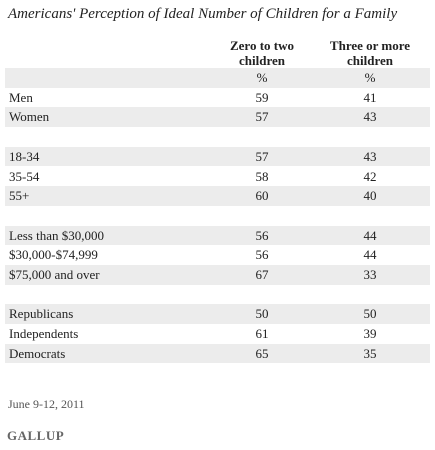  What do you see at coordinates (262, 97) in the screenshot?
I see `cell-value: 59` at bounding box center [262, 97].